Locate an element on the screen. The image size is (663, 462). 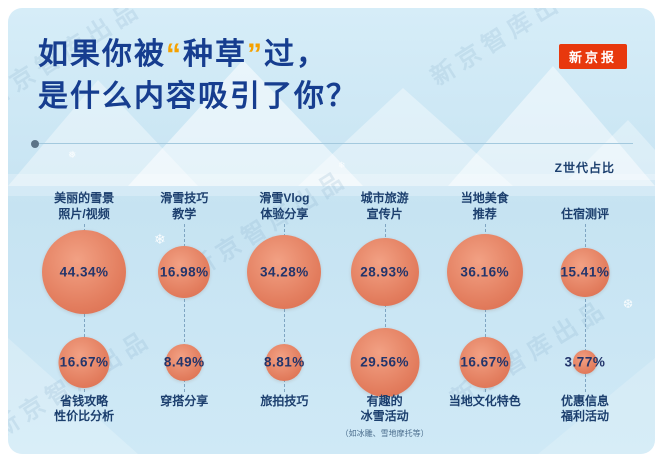
chart-column: 滑雪技巧 教学 16.98% 8.49% 穿搭分享 is located at coordinates (184, 314).